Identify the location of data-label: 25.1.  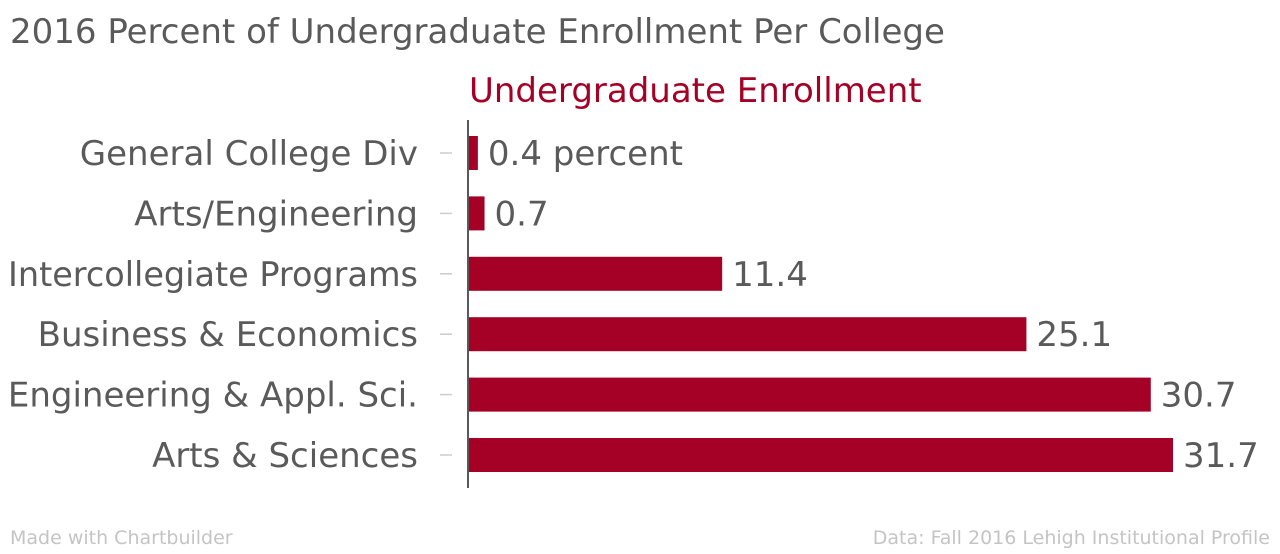
(1074, 335).